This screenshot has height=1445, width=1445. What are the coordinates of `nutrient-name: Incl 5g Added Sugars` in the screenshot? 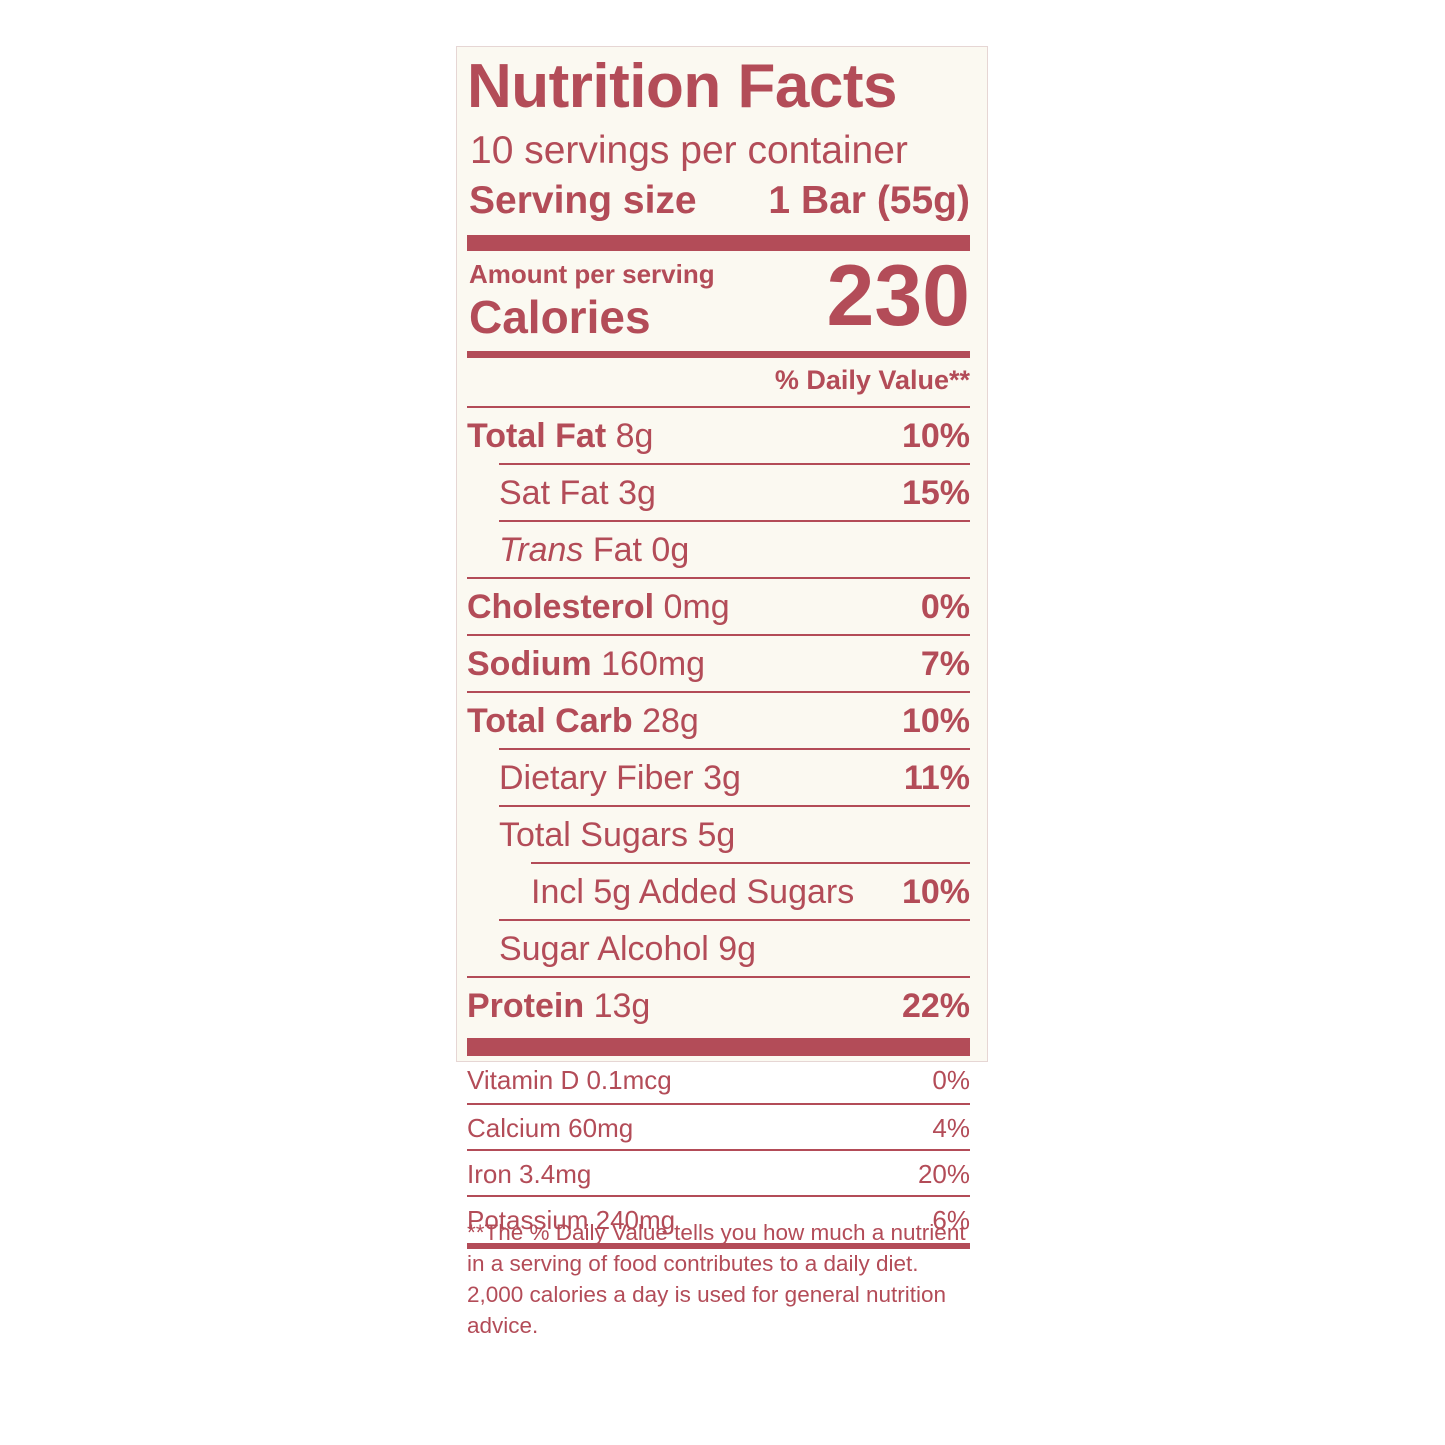 It's located at (693, 892).